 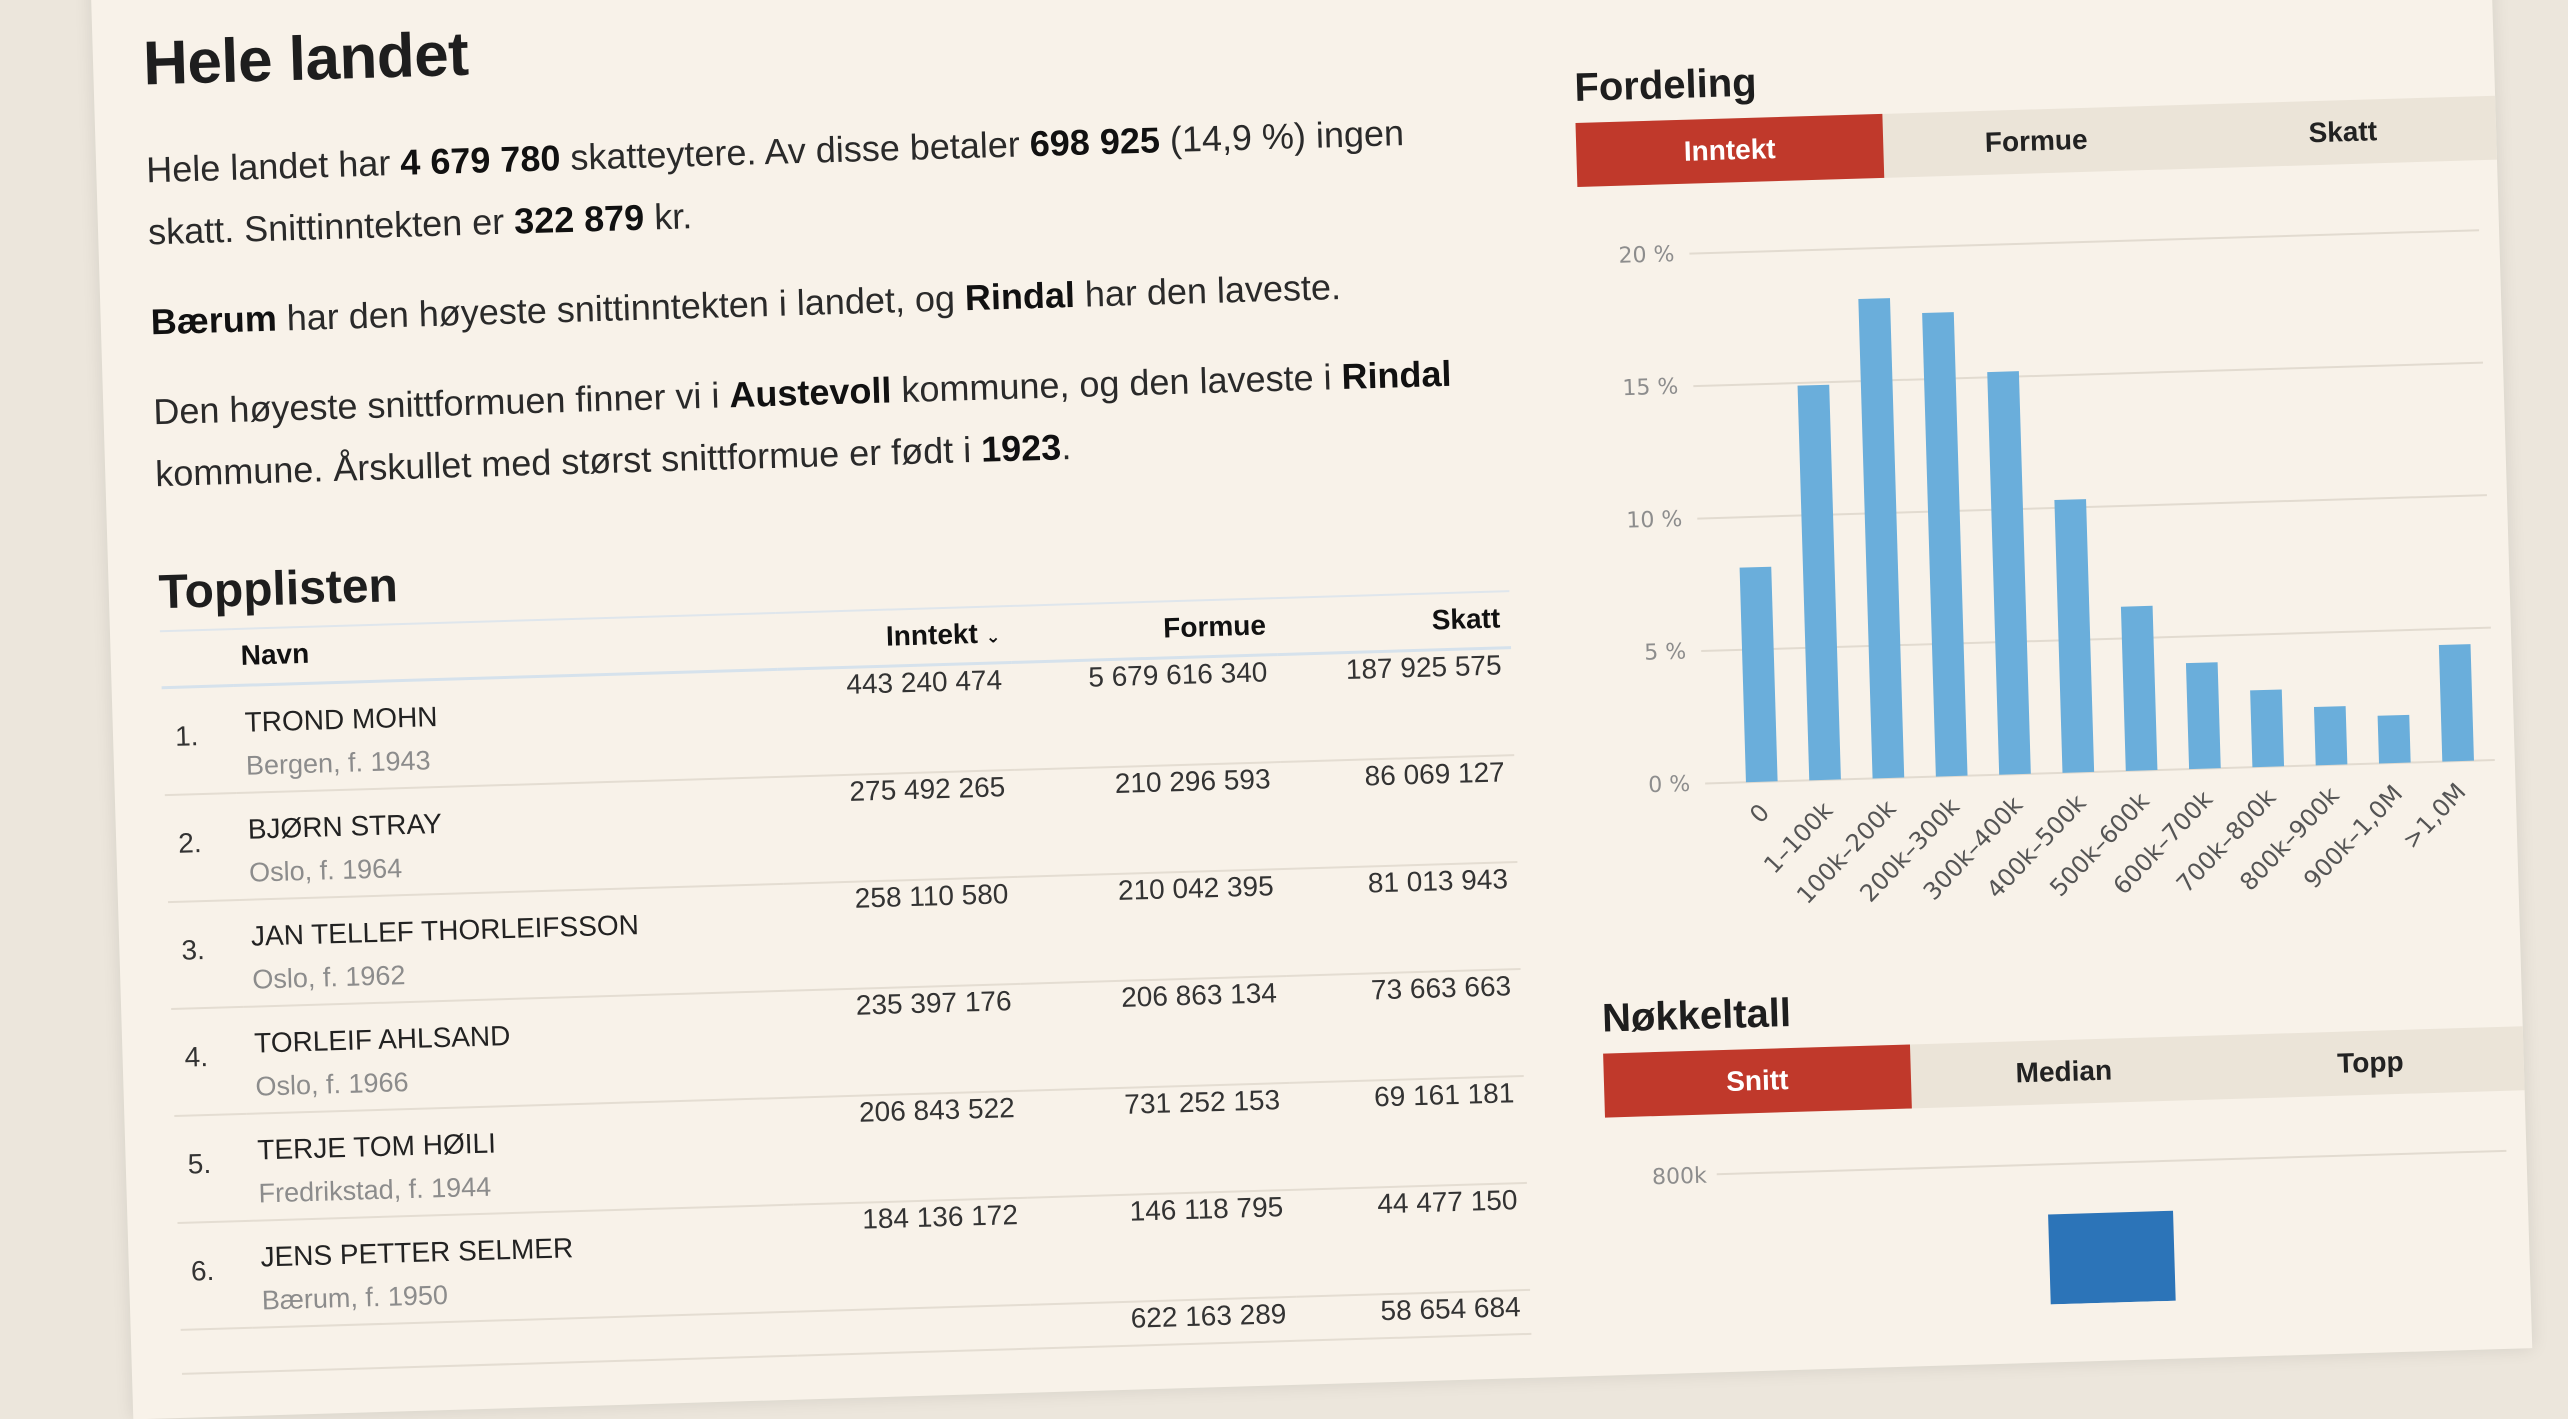 I want to click on keyfigures-section: Nøkkeltall Snitt Median Topp 800k, so click(x=2065, y=1143).